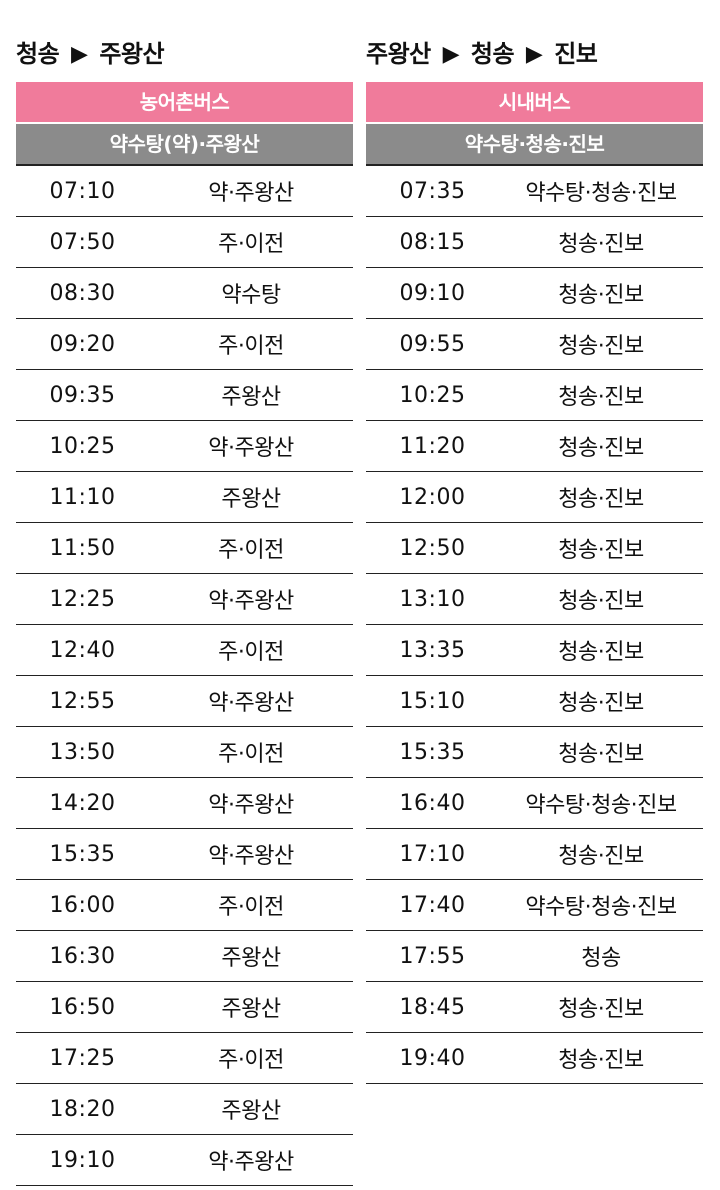 This screenshot has width=720, height=1190. I want to click on table-row: 09:20 주·이전, so click(184, 344).